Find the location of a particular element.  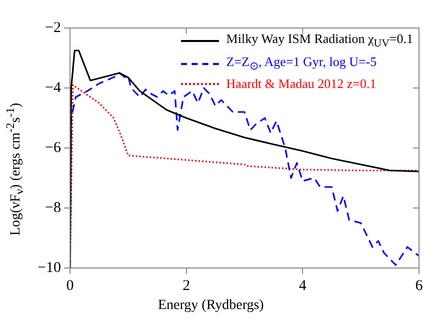

y-tick-label: −8 is located at coordinates (53, 208).